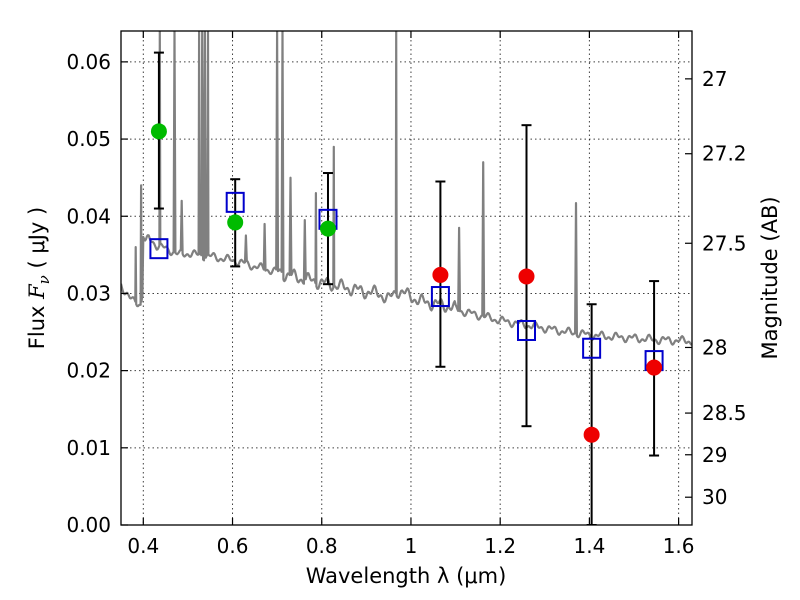 The height and width of the screenshot is (600, 800). Describe the element at coordinates (88, 525) in the screenshot. I see `y-tick-label: 0.00` at that location.